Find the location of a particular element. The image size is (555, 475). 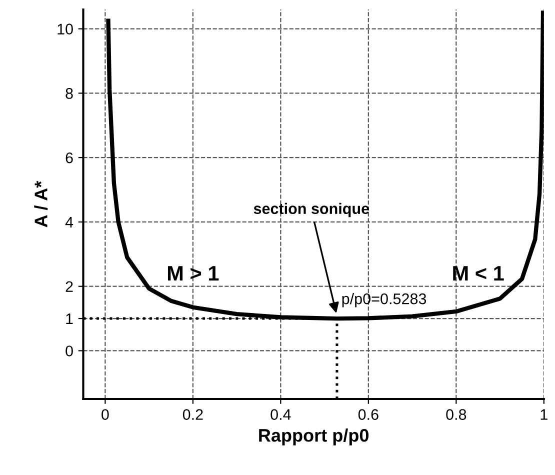

x-tick-label: 0.2 is located at coordinates (192, 414).